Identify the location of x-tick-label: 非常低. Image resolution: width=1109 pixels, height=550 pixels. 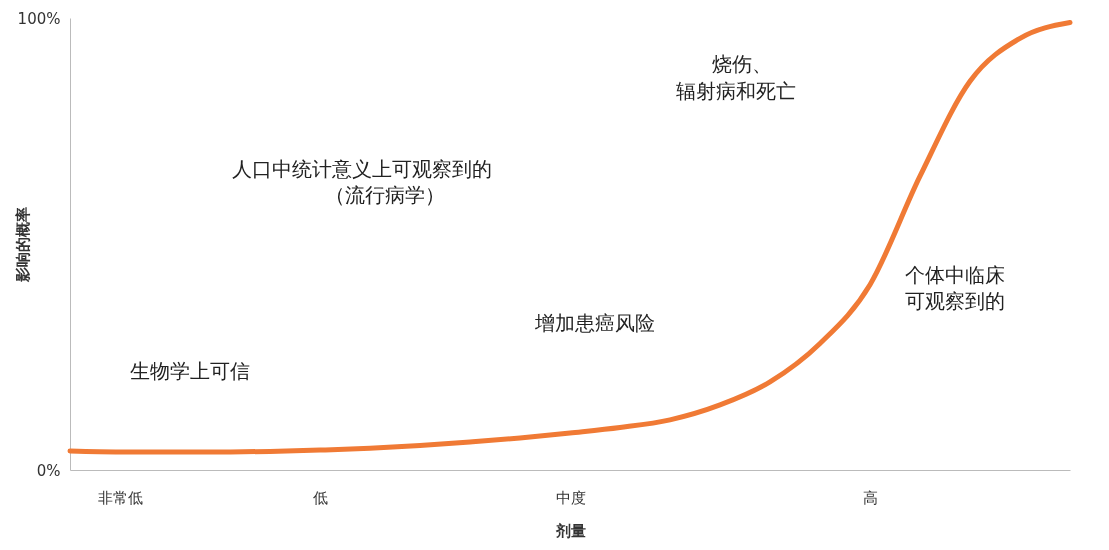
(120, 497).